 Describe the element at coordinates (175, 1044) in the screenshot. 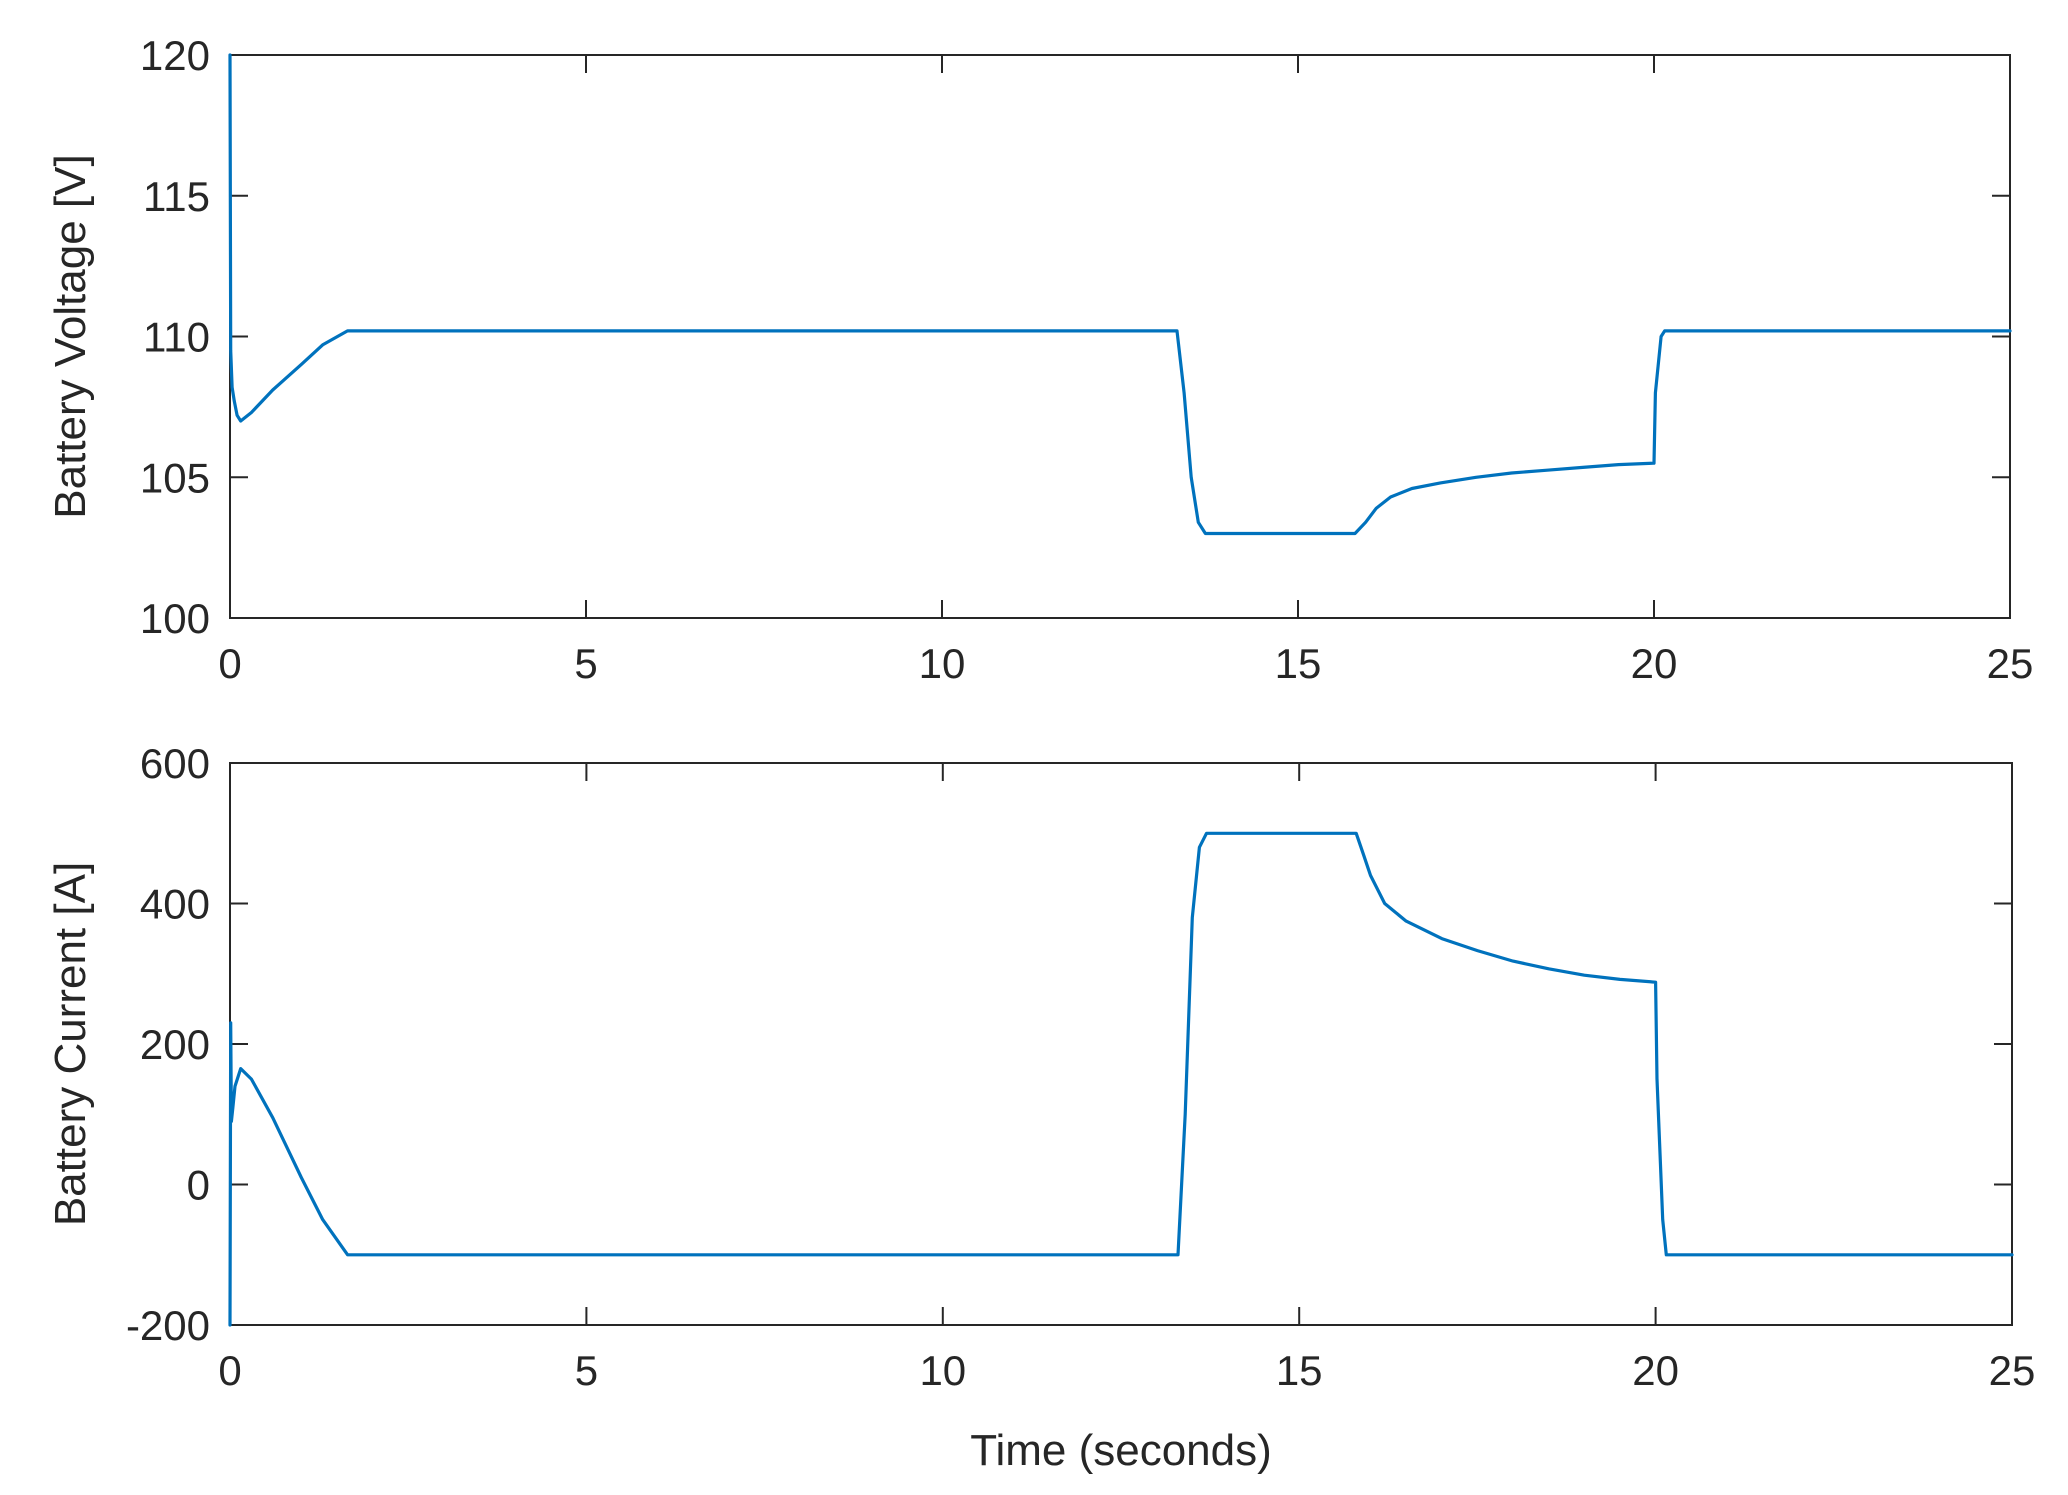

I see `y-tick-label: 200` at that location.